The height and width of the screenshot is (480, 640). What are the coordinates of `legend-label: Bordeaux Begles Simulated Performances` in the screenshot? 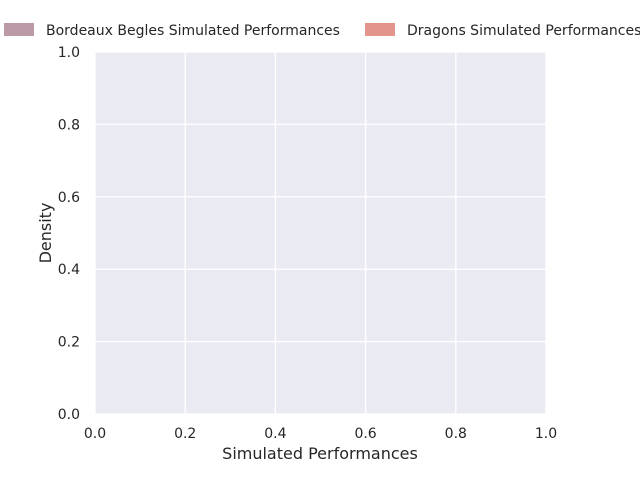 It's located at (193, 31).